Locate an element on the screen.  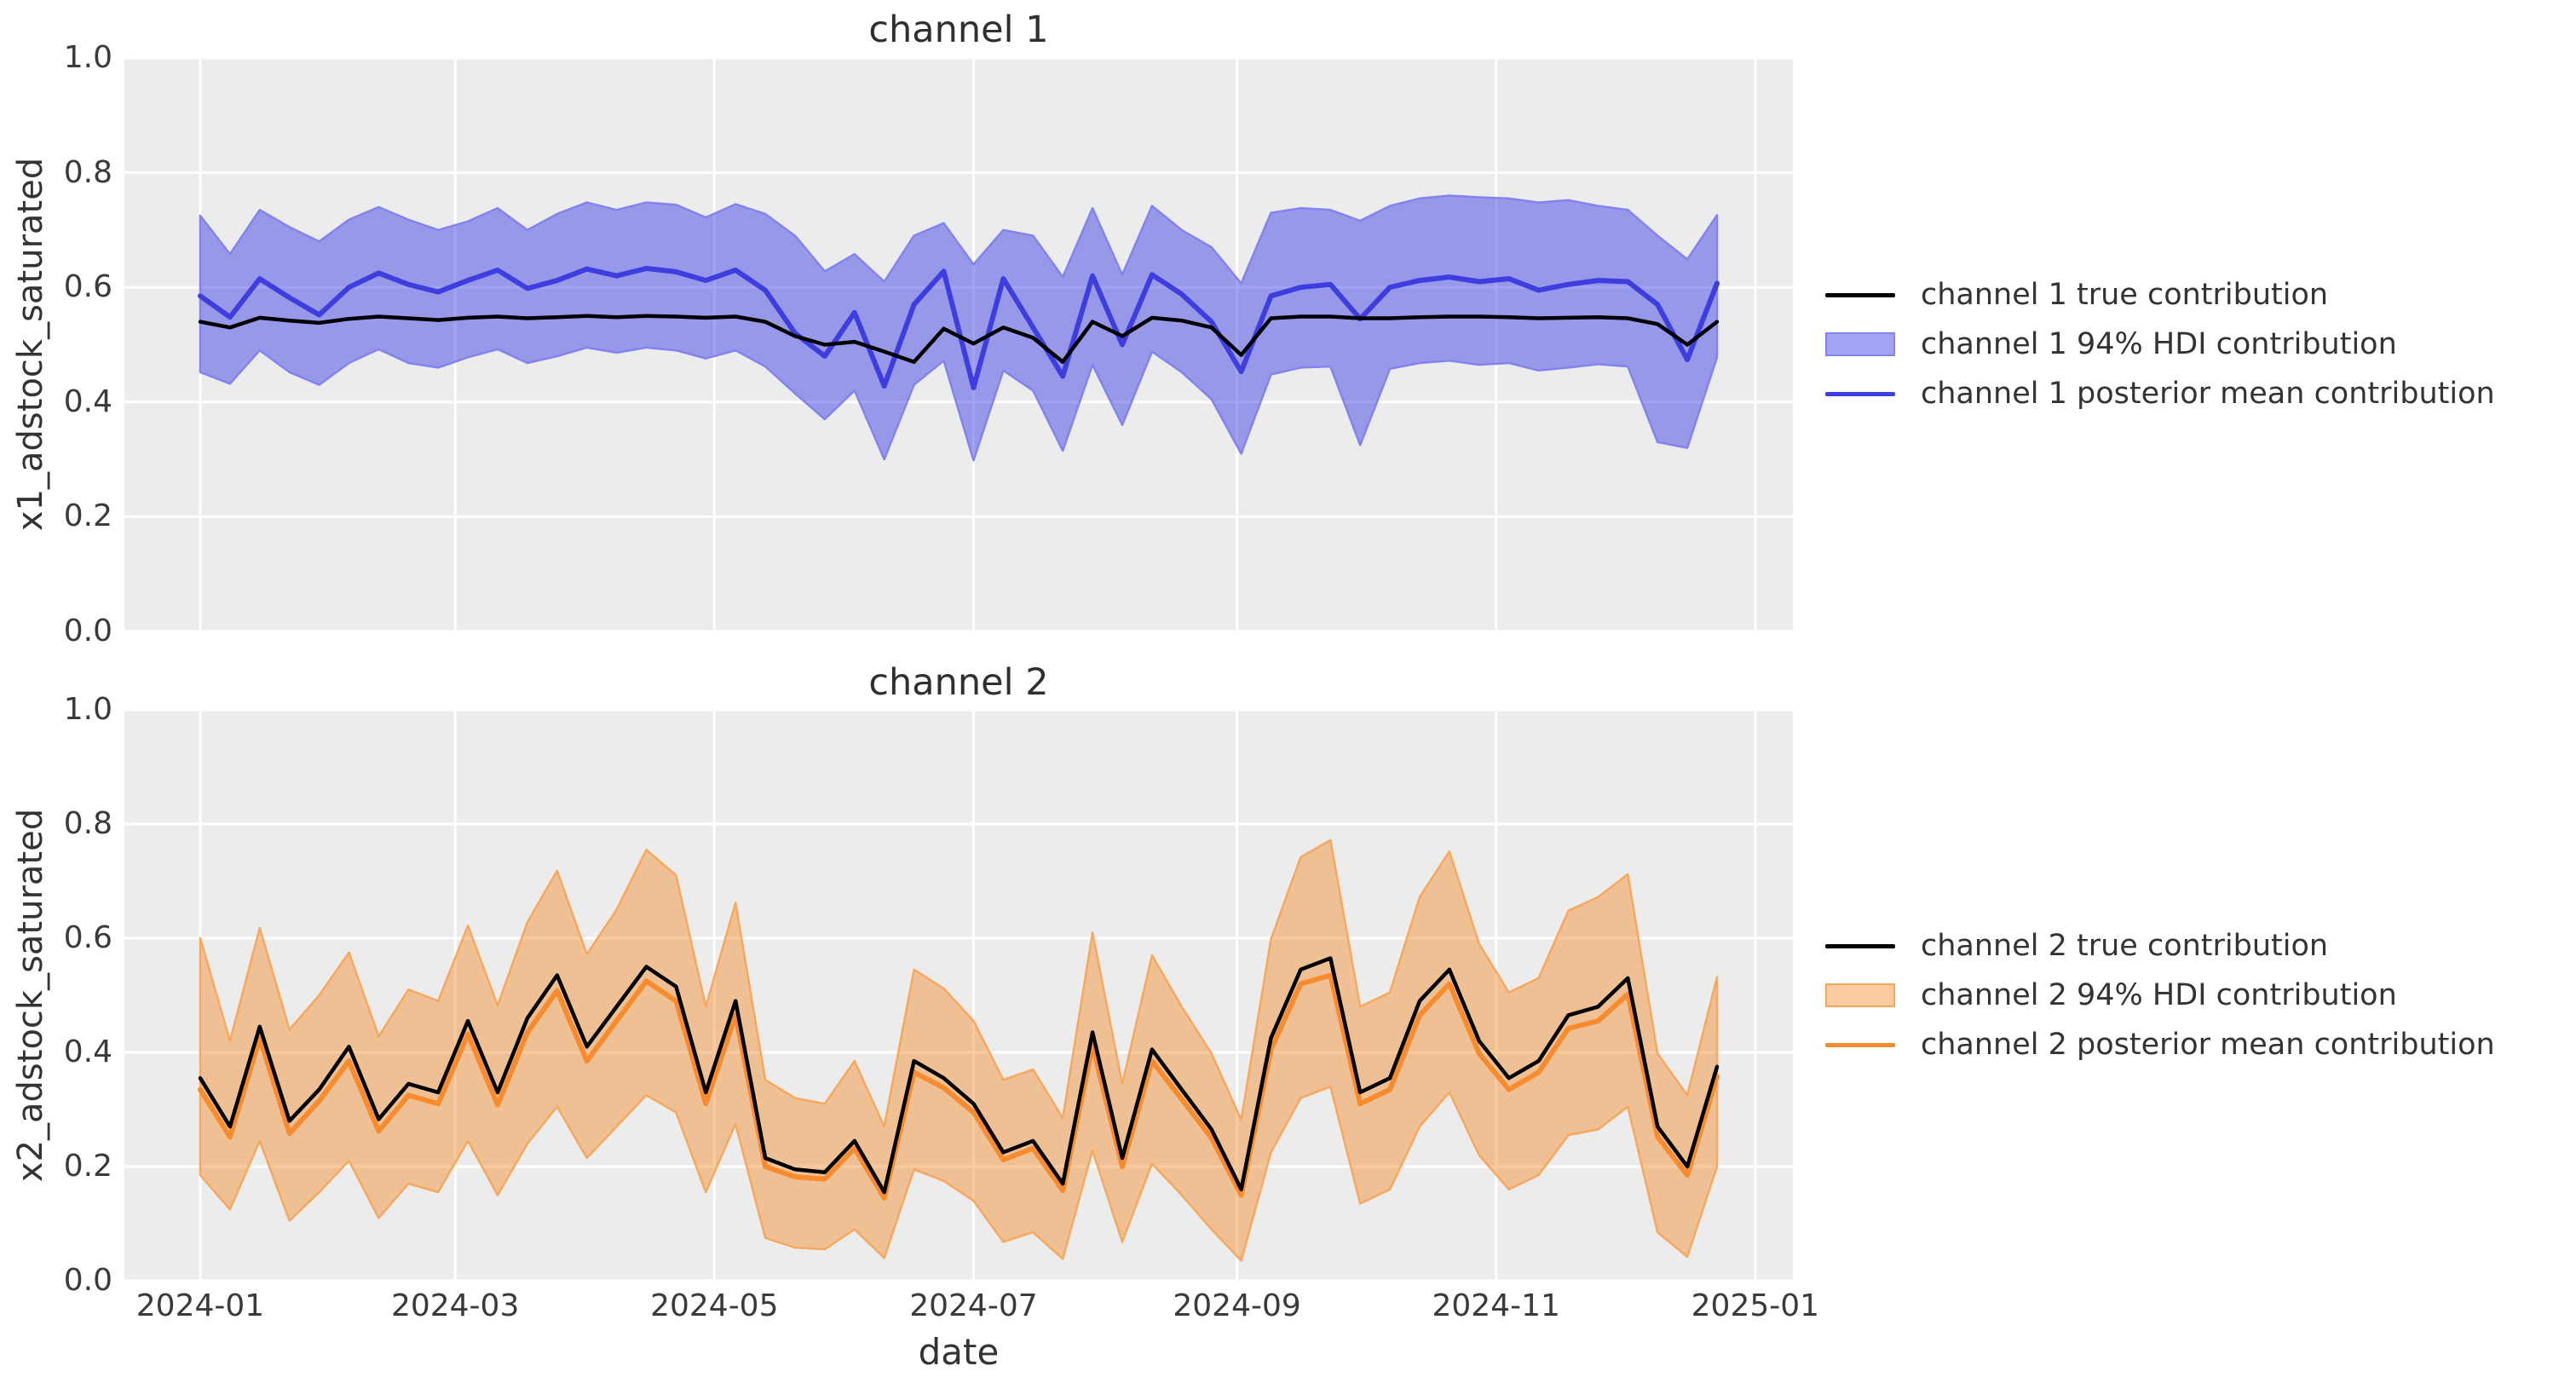
legend-item: channel 2 94% HDI contribution is located at coordinates (2160, 995).